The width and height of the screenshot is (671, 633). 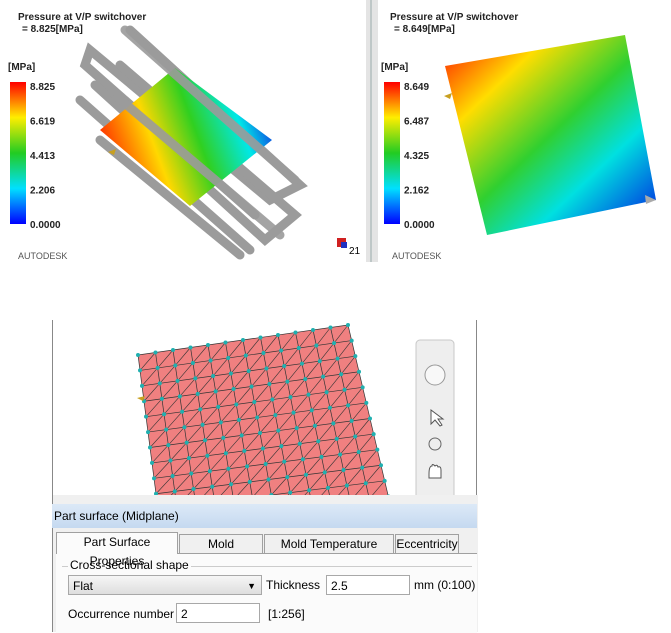 What do you see at coordinates (416, 122) in the screenshot?
I see `scale-label: 6.487` at bounding box center [416, 122].